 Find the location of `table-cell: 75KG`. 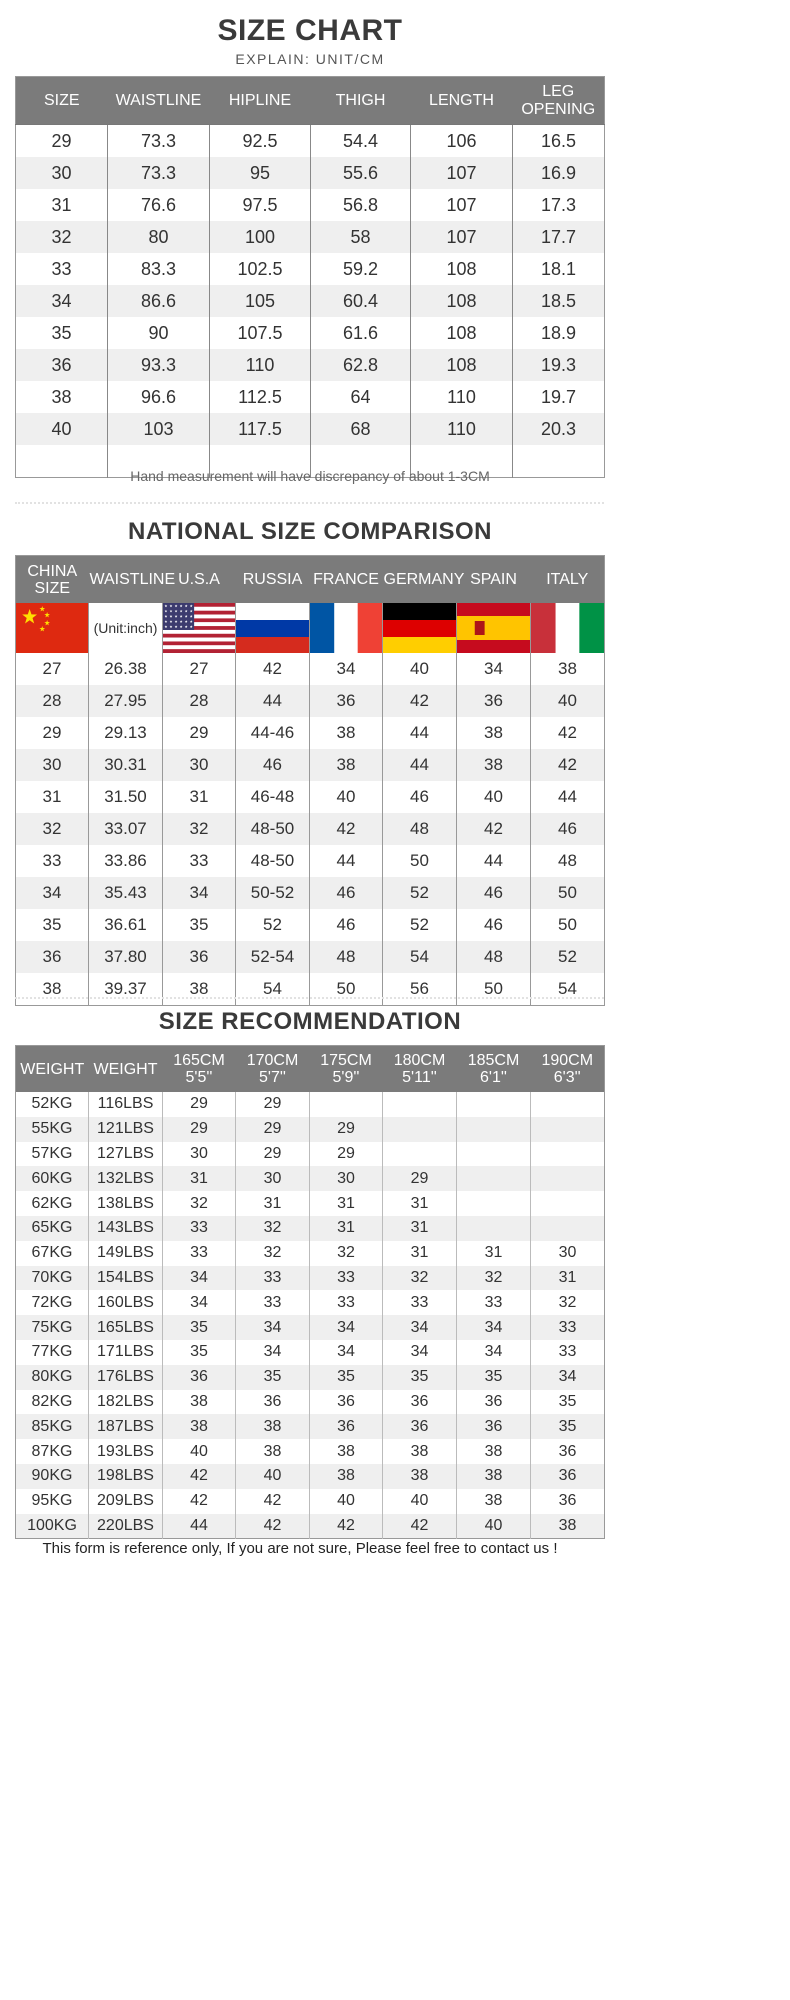

table-cell: 75KG is located at coordinates (52, 1327).